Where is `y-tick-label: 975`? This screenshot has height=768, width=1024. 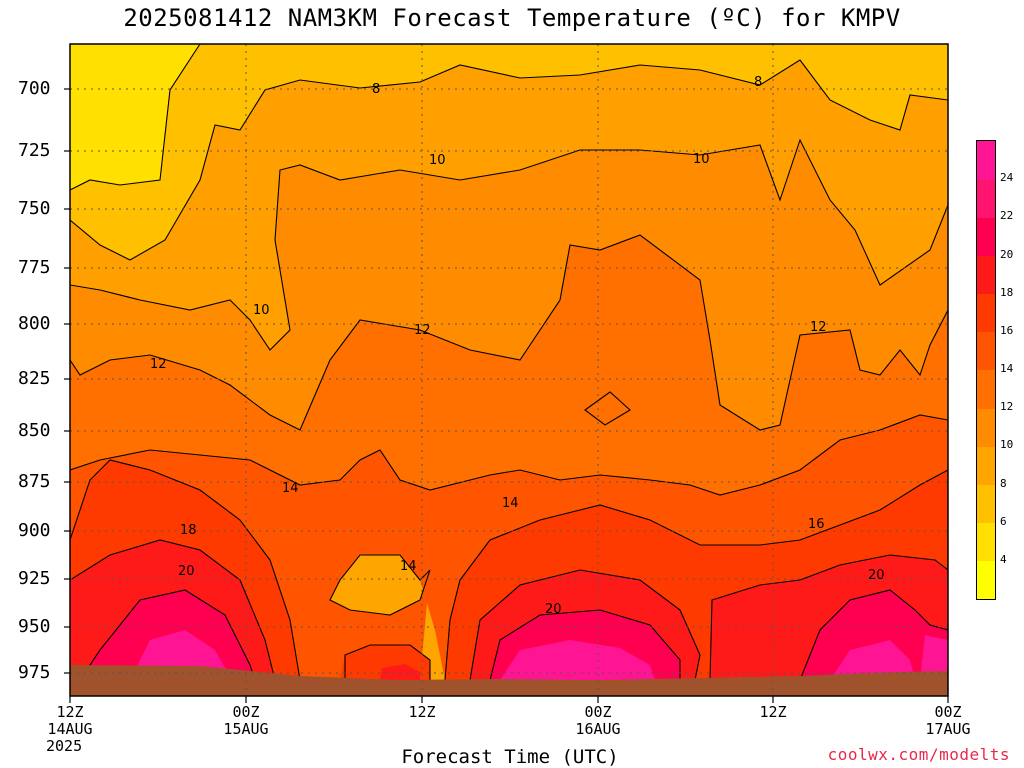 y-tick-label: 975 is located at coordinates (34, 672).